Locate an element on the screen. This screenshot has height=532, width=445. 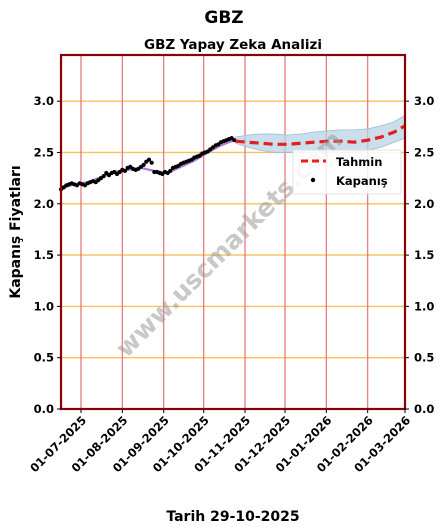
y-tick-label-right-3: 1.5 is located at coordinates (424, 255).